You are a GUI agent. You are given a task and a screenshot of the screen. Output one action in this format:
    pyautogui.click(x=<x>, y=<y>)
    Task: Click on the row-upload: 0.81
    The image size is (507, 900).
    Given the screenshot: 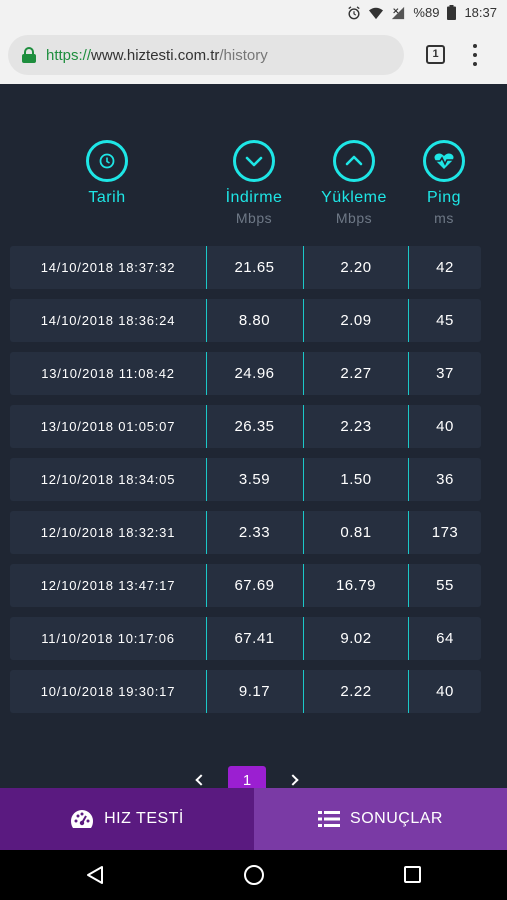 What is the action you would take?
    pyautogui.click(x=356, y=532)
    